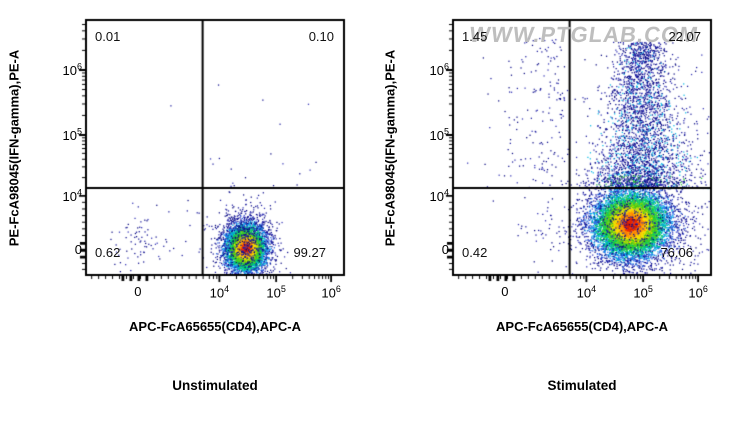 The image size is (731, 429). What do you see at coordinates (684, 36) in the screenshot?
I see `quadrant-label-upper-right: 22.07` at bounding box center [684, 36].